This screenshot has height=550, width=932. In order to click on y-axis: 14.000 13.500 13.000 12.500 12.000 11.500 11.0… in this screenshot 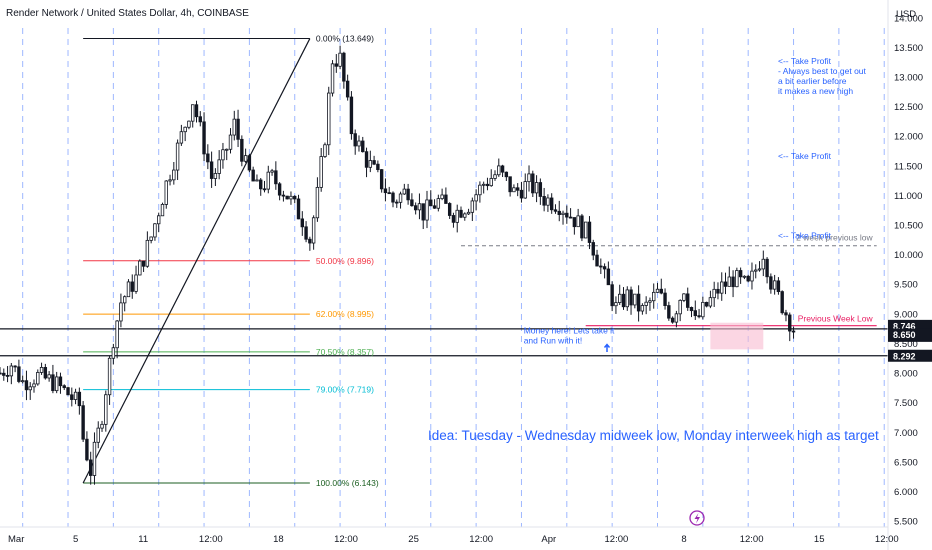, I will do `click(908, 270)`.